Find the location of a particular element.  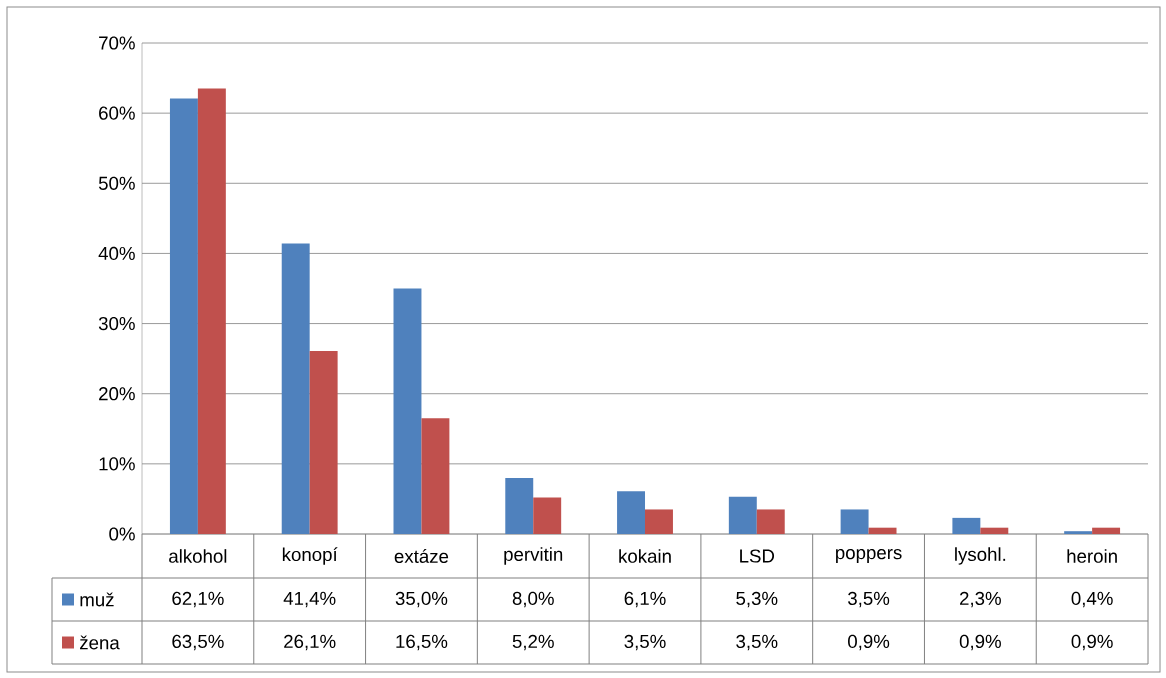

data-label: 62,1% is located at coordinates (198, 599).